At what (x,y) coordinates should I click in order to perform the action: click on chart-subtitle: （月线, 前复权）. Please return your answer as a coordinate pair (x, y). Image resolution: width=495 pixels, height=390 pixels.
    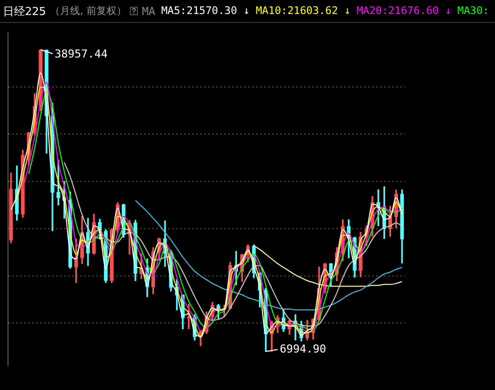
    Looking at the image, I should click on (88, 11).